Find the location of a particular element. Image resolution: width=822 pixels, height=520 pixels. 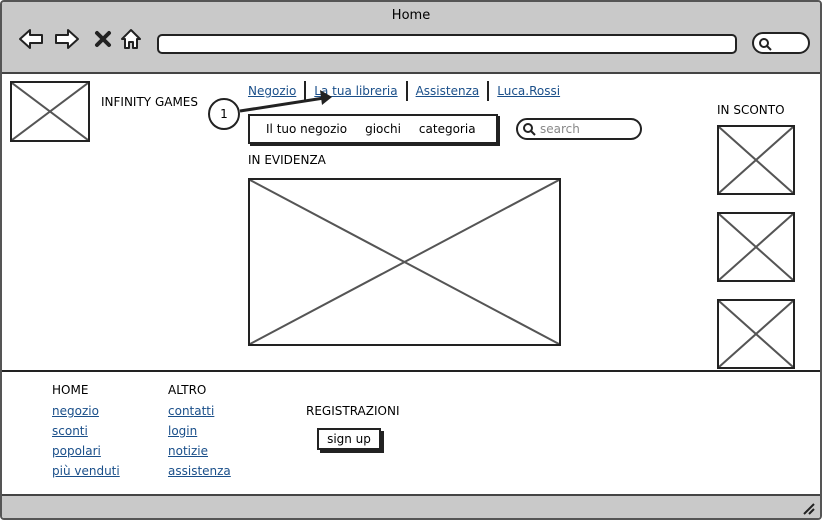

featured-image-placeholder is located at coordinates (404, 262).